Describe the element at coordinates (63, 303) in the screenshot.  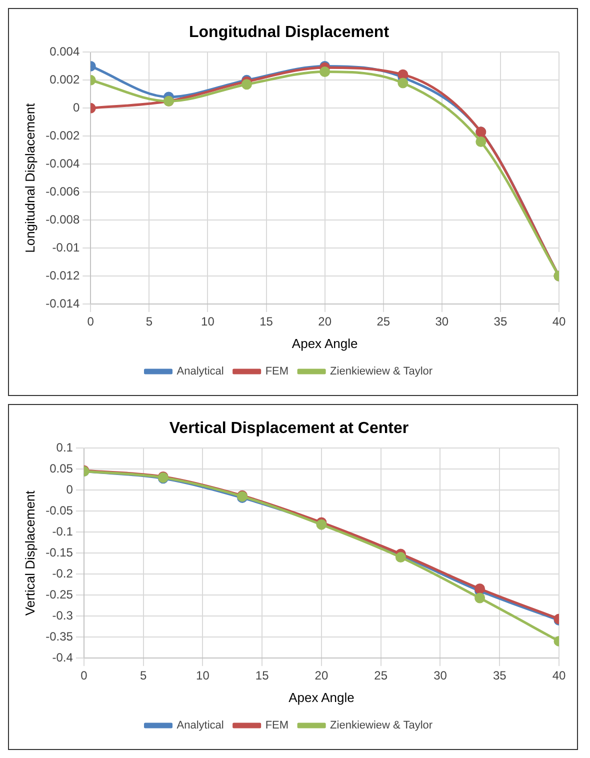
I see `y-tick-label: -0.014` at that location.